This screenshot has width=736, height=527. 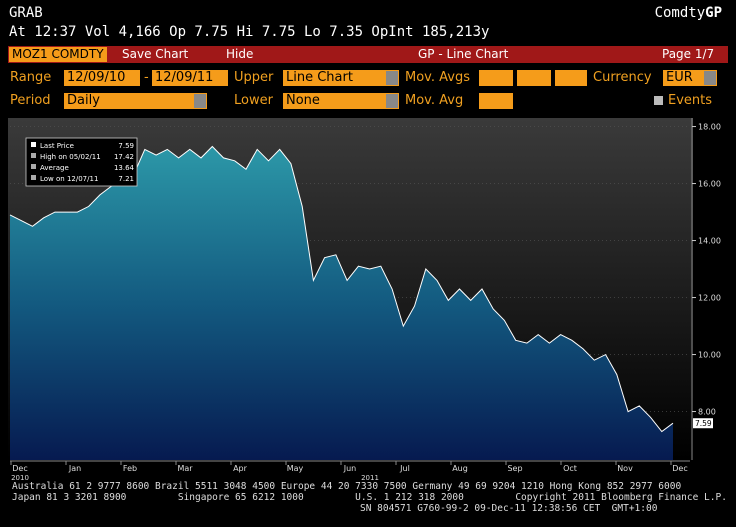 What do you see at coordinates (30, 100) in the screenshot?
I see `period-label: Period` at bounding box center [30, 100].